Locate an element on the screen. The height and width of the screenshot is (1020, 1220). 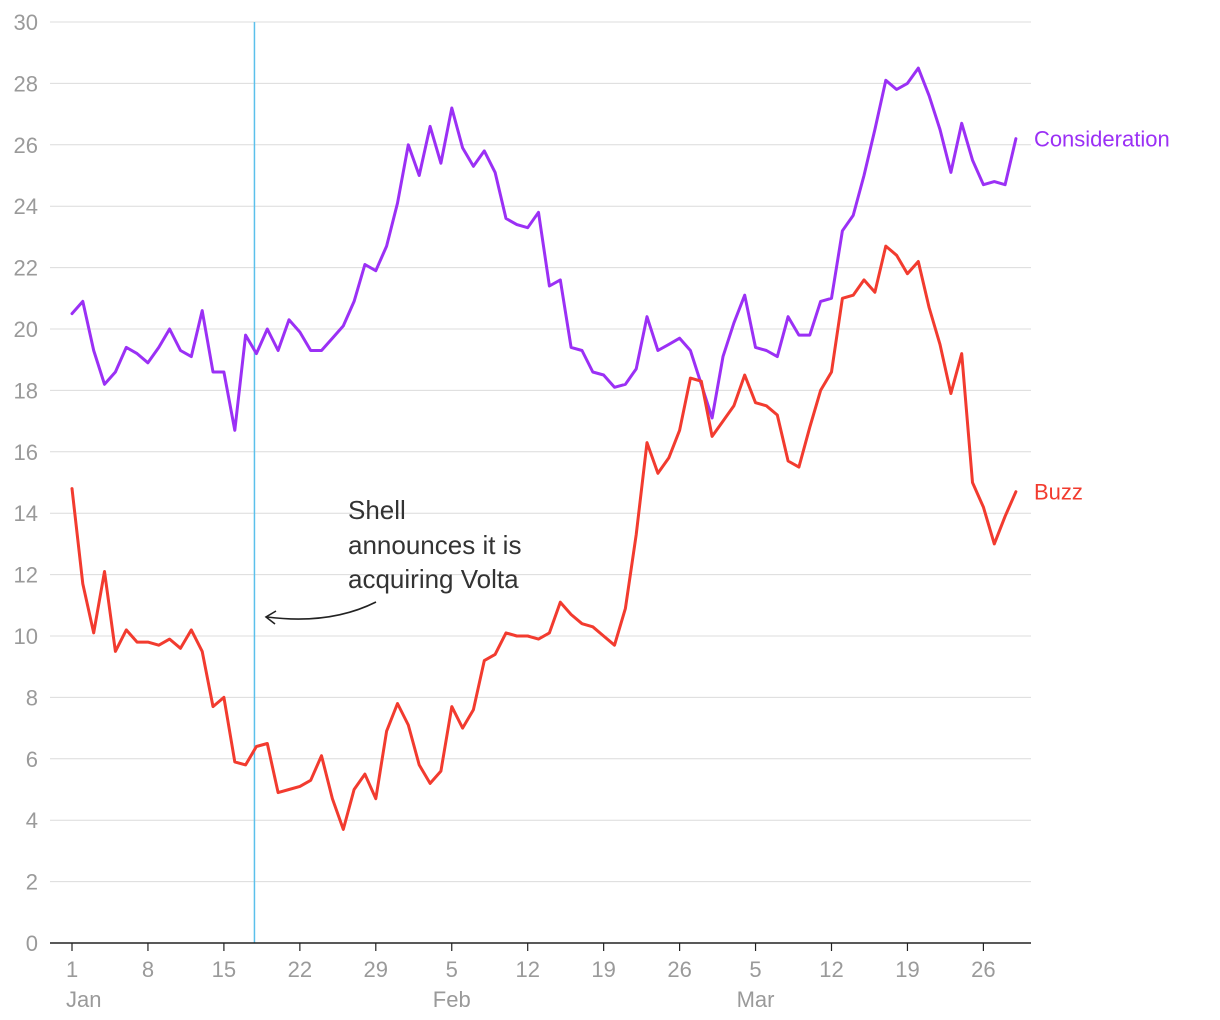
y-tick-label: 20 is located at coordinates (26, 329).